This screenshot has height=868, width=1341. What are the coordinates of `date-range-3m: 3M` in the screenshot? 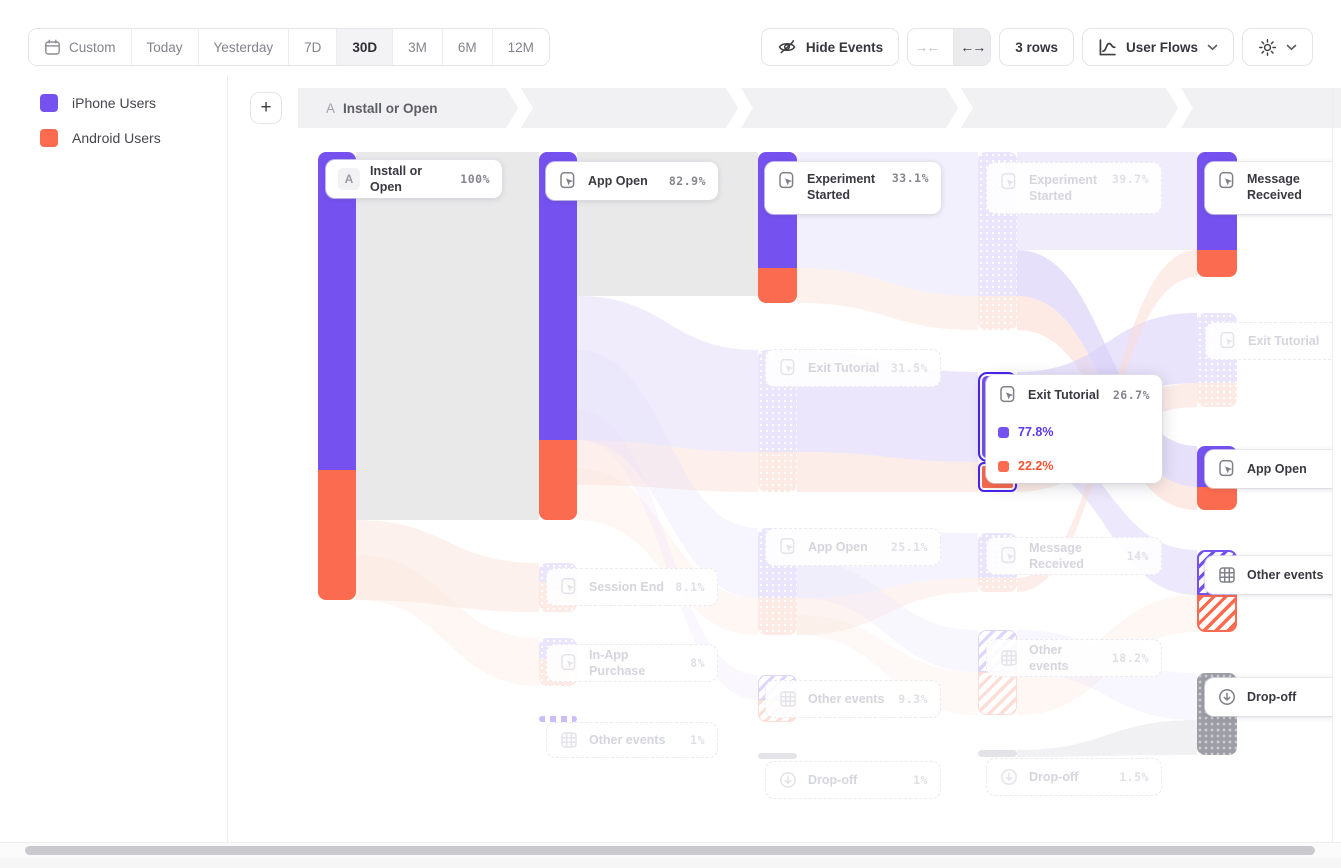 It's located at (417, 47).